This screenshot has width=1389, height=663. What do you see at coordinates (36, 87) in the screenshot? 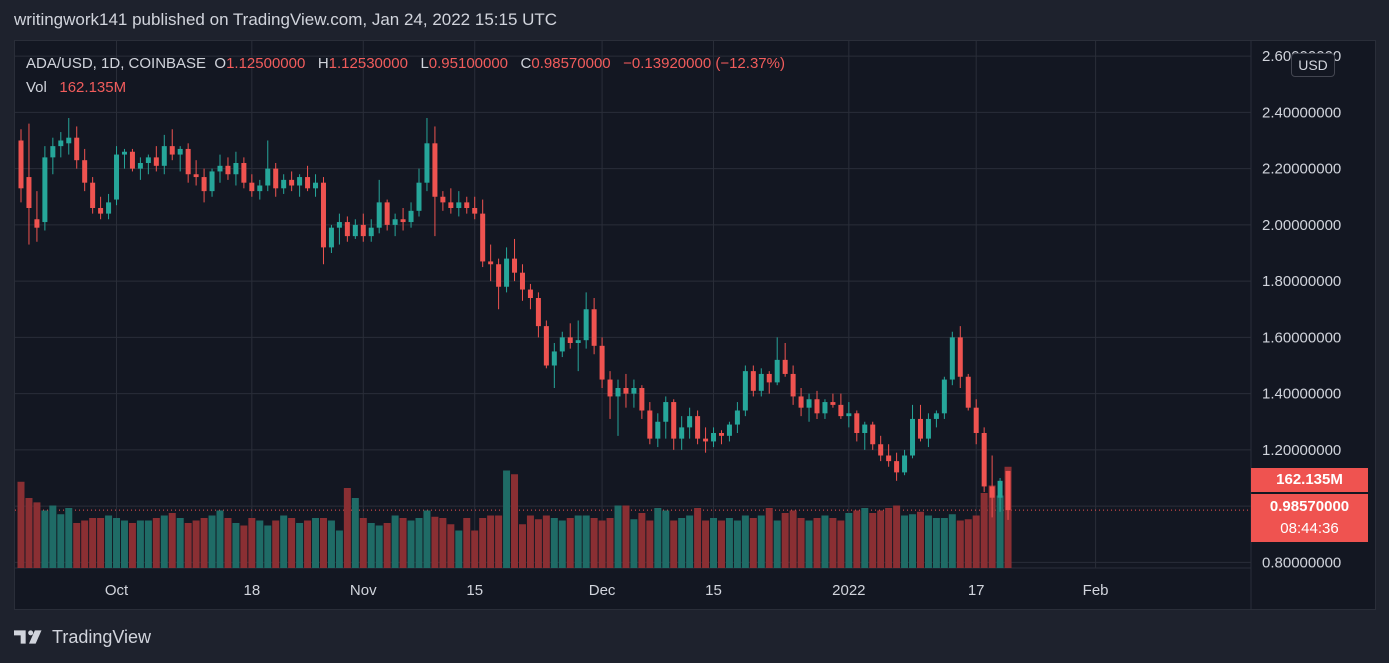
I see `volume-label: Vol` at bounding box center [36, 87].